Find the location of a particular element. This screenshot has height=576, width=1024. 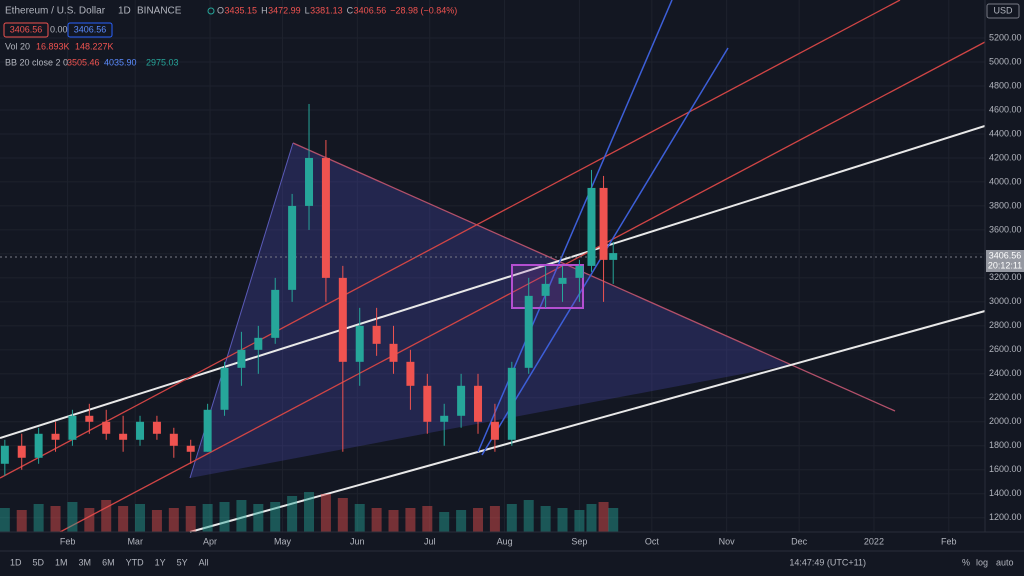

x-tick-label: Feb is located at coordinates (68, 541).